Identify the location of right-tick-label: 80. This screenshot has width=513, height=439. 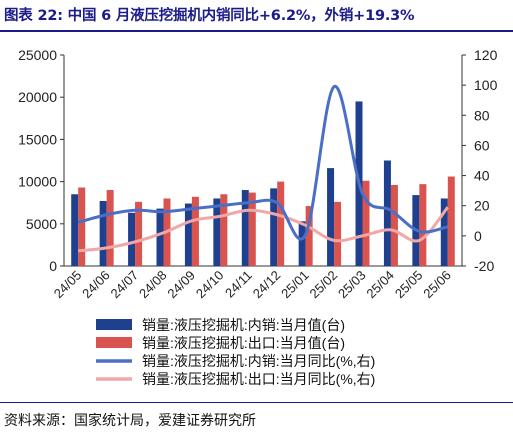
(482, 115).